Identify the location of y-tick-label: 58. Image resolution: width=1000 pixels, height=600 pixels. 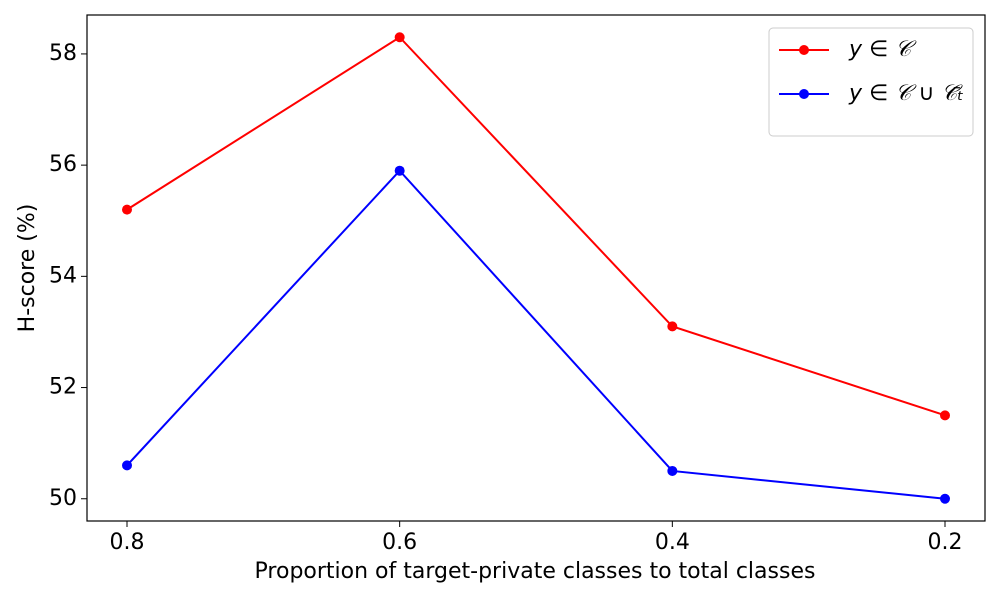
(63, 53).